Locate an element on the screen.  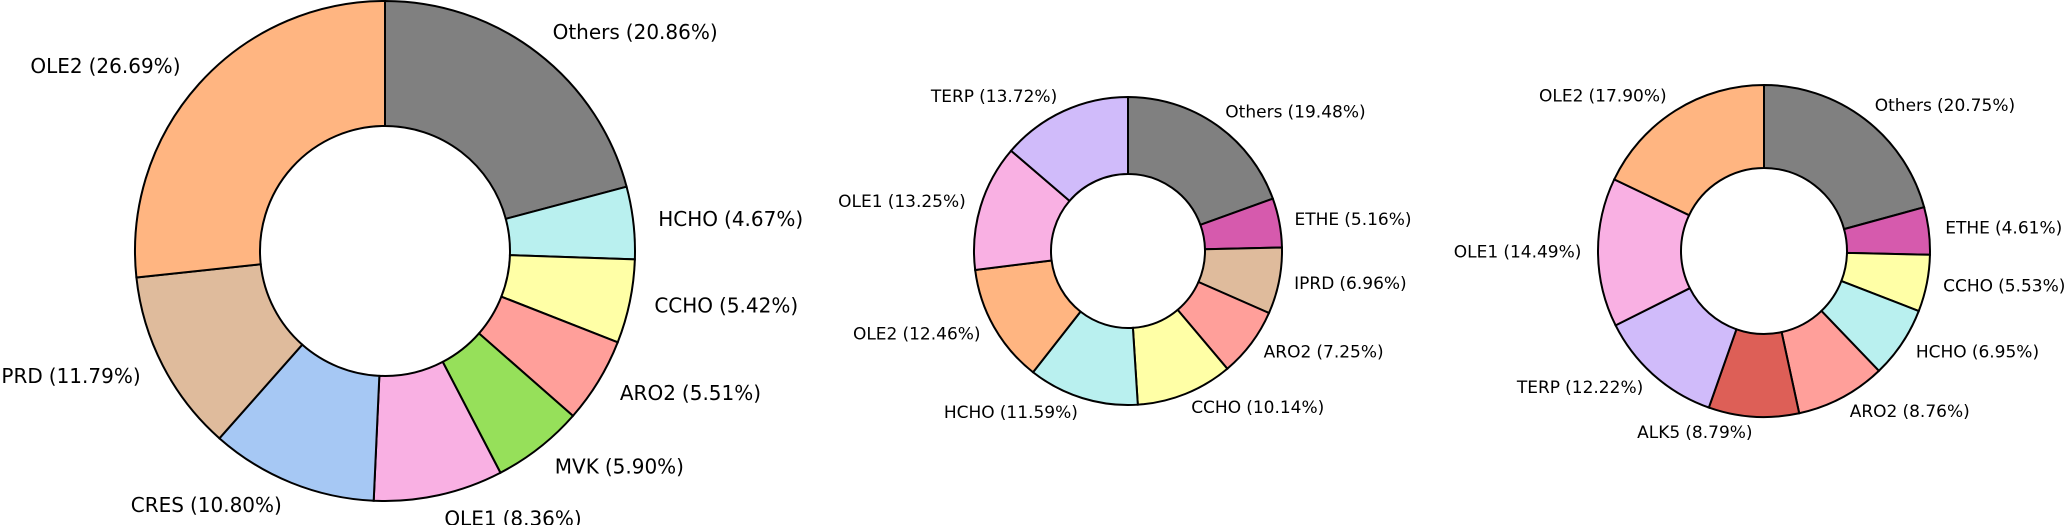
slice-label: OLE1 (13.25%) is located at coordinates (902, 202).